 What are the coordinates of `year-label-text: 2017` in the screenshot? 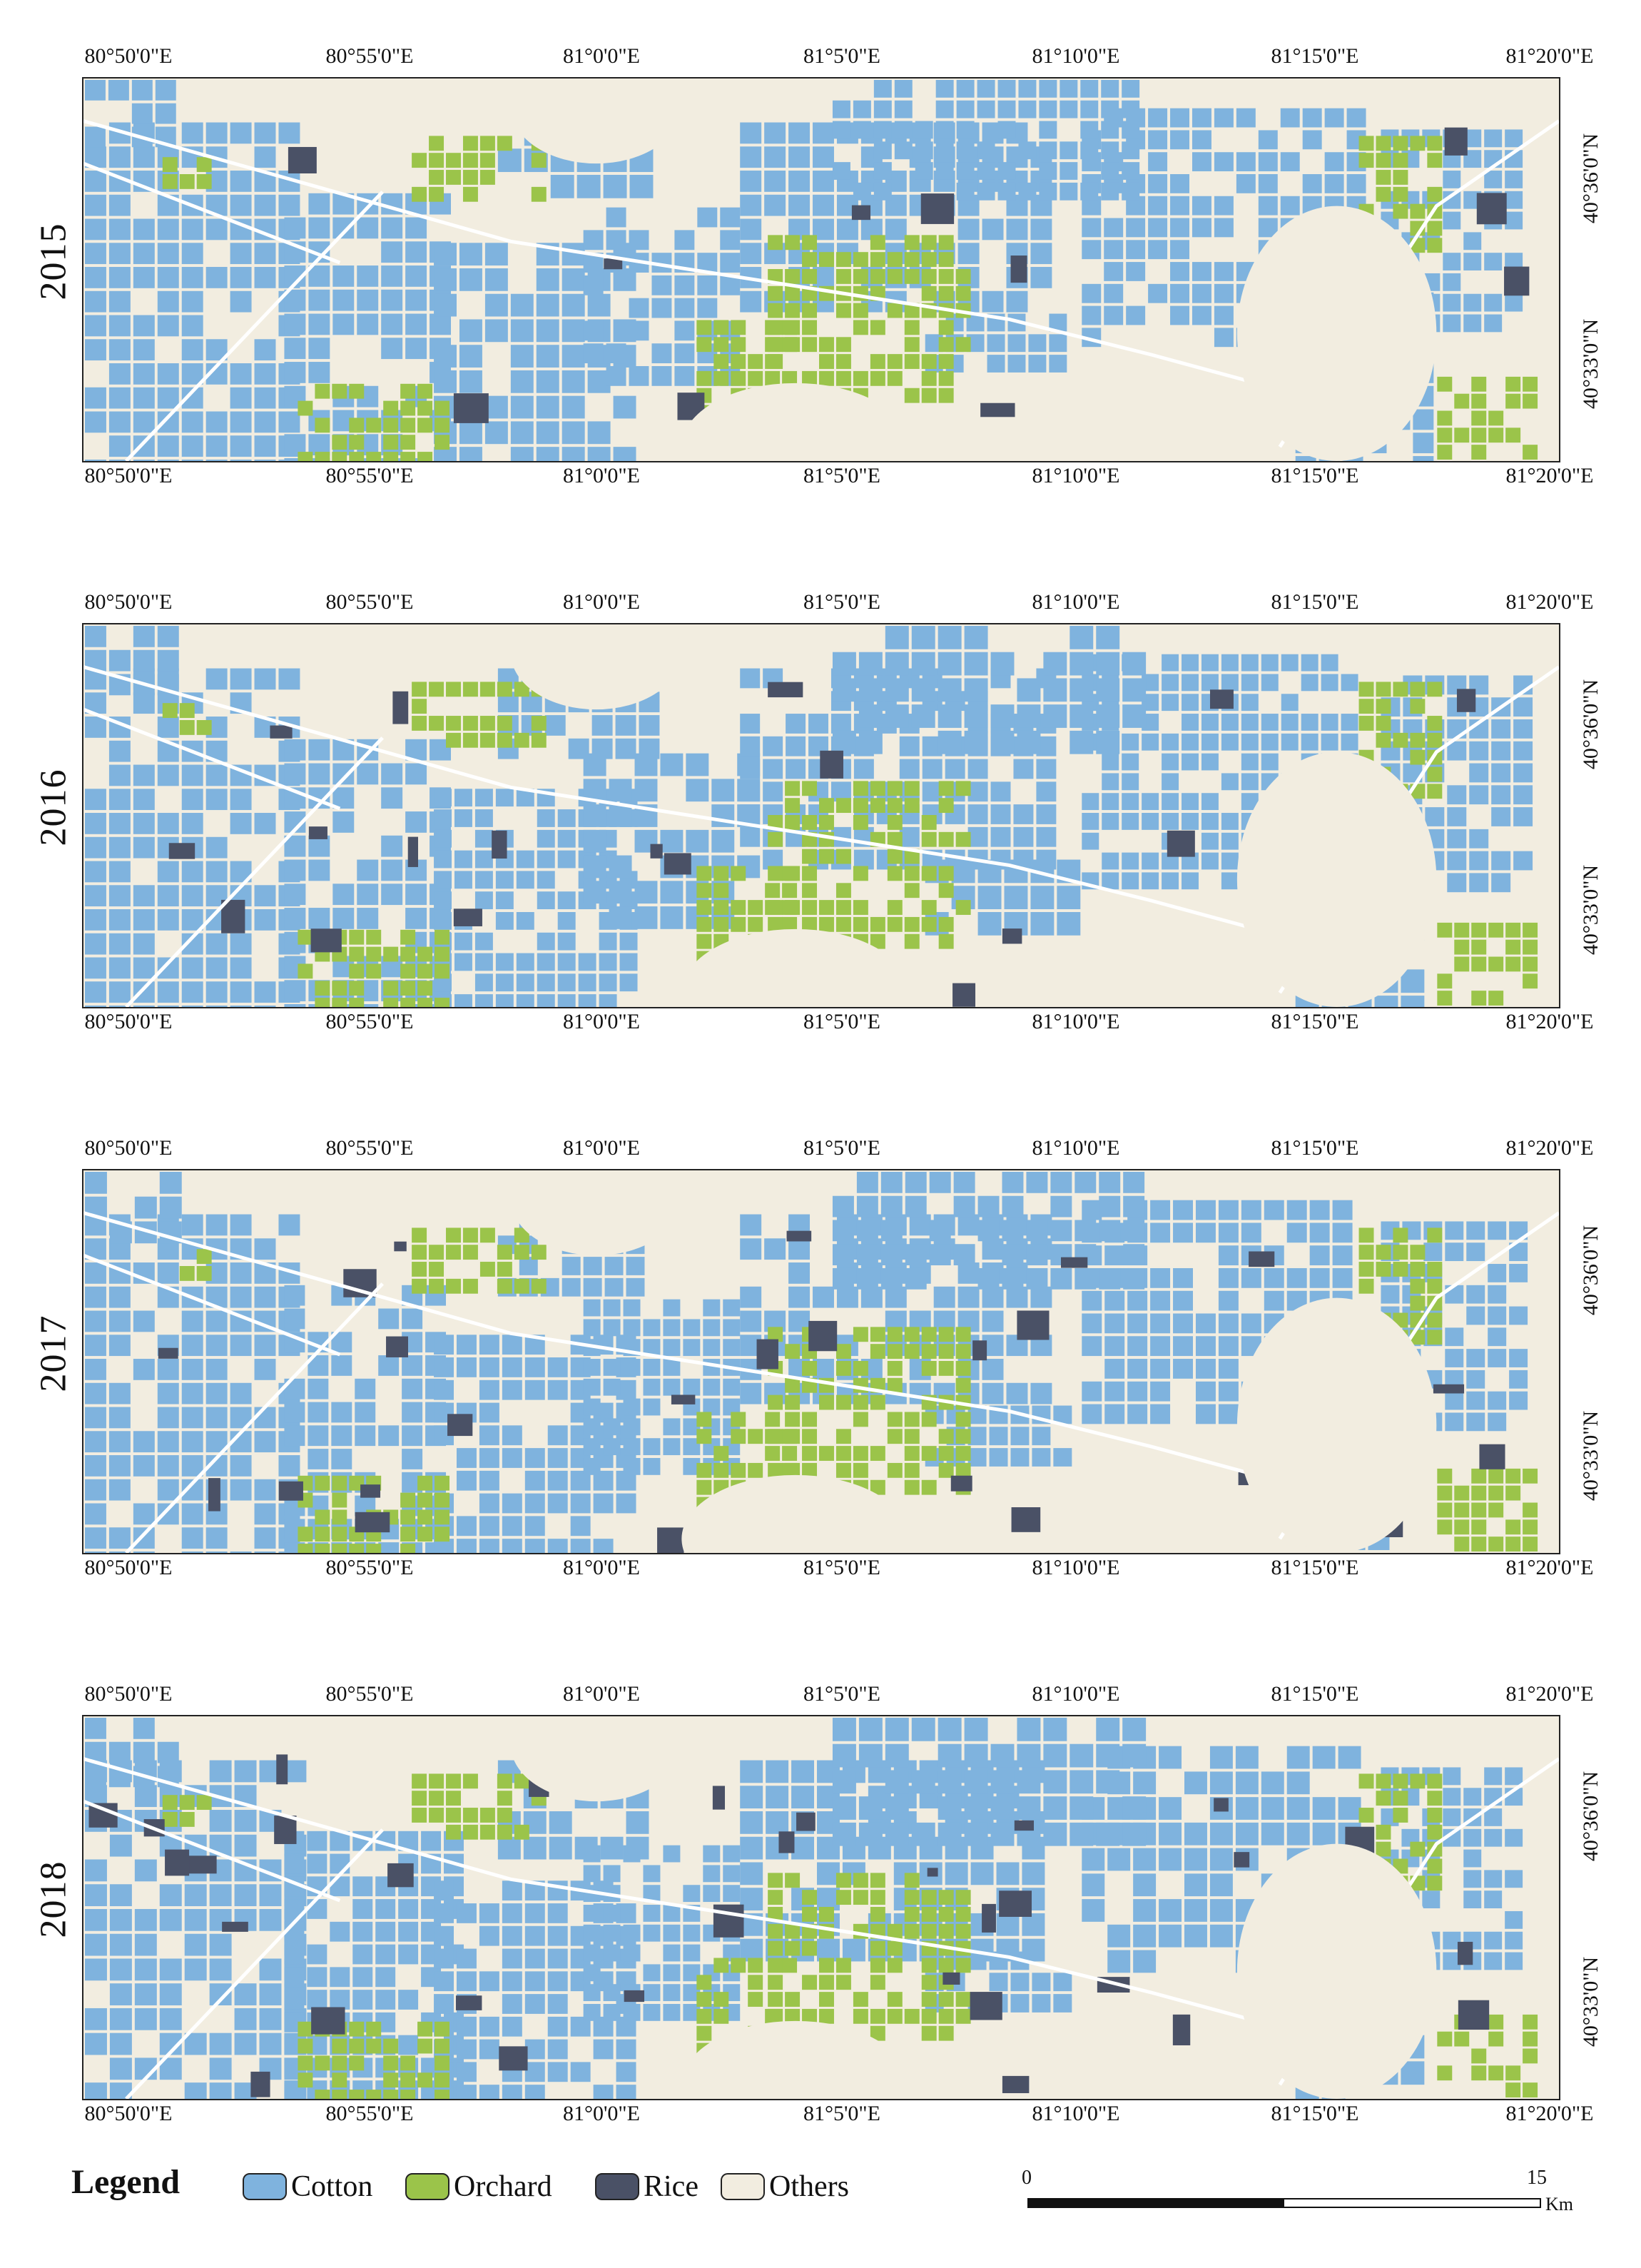 It's located at (54, 1353).